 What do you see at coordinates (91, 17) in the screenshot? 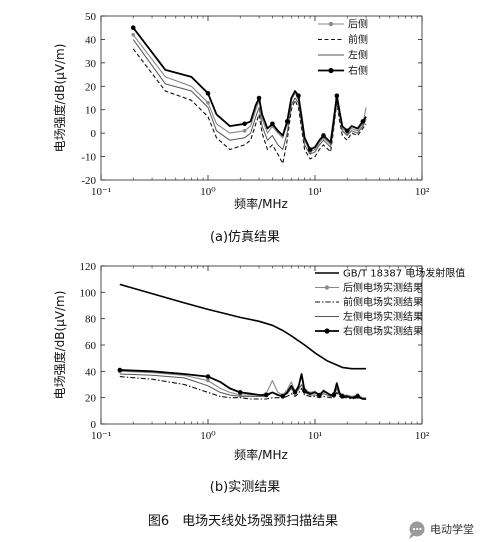
I see `y-tick-label-a: 50` at bounding box center [91, 17].